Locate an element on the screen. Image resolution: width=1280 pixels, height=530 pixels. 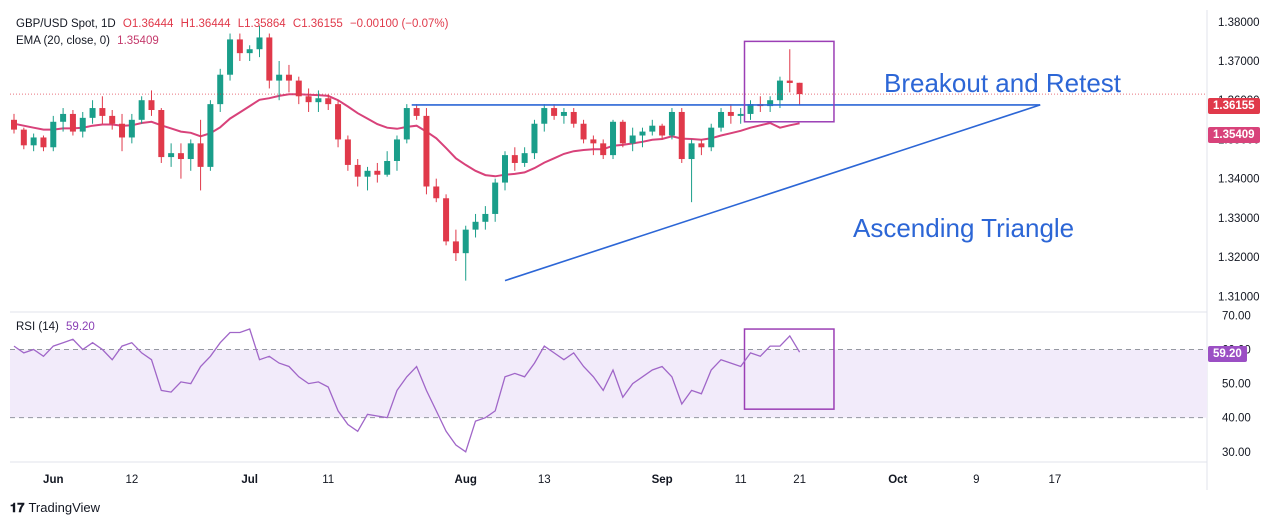
time-tick-label: Sep is located at coordinates (662, 480).